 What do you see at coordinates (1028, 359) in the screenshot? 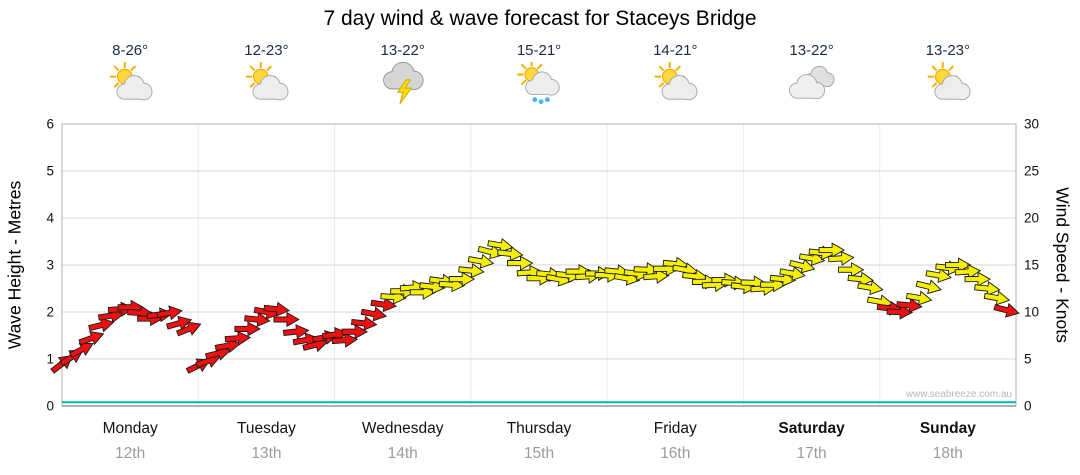
I see `right-tick-label: 5` at bounding box center [1028, 359].